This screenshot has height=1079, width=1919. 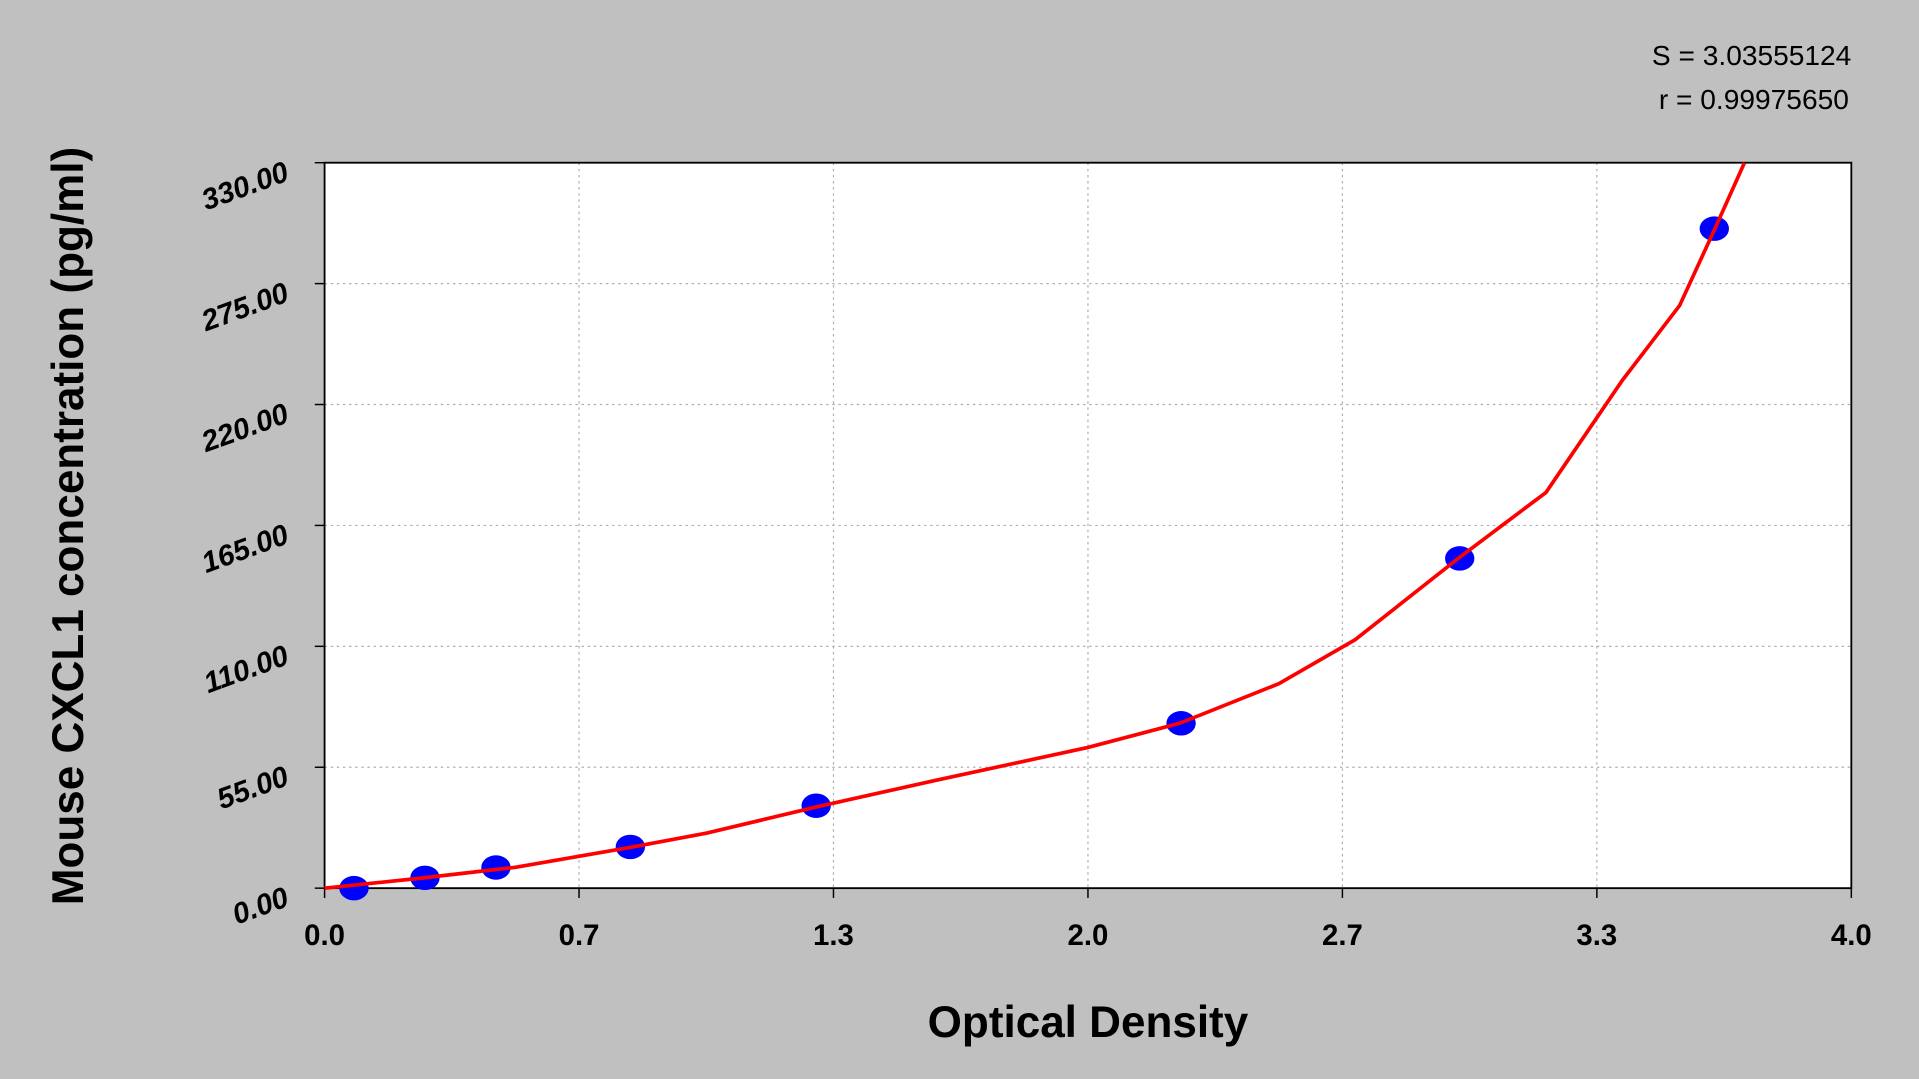 What do you see at coordinates (1088, 935) in the screenshot?
I see `x-tick-label: 2.0` at bounding box center [1088, 935].